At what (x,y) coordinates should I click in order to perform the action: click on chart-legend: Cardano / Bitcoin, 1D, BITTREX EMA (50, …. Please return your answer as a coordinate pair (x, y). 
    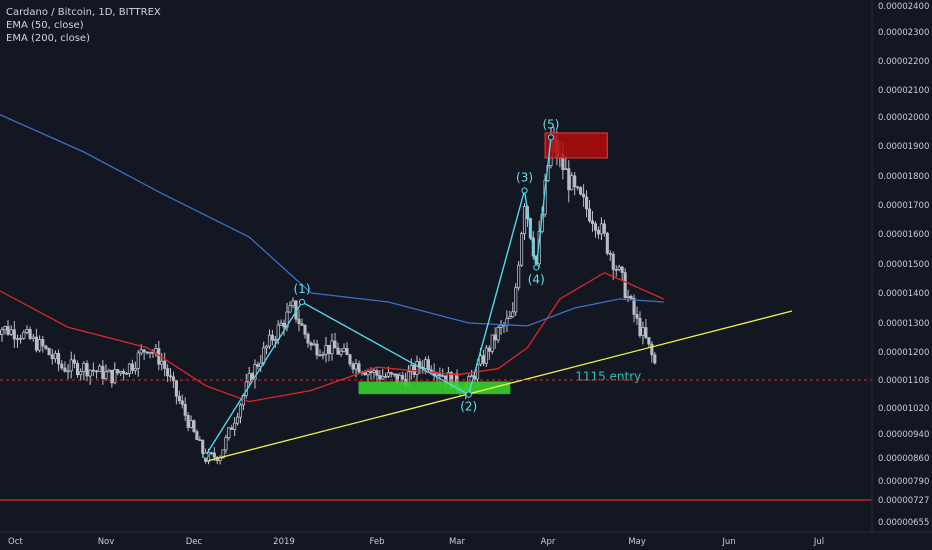
    Looking at the image, I should click on (83, 25).